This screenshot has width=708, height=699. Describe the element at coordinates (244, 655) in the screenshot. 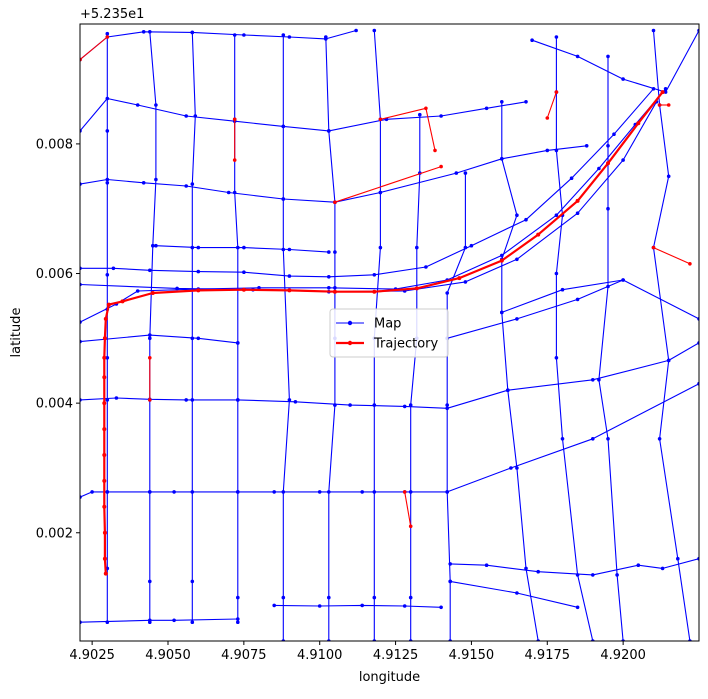

I see `x-tick-label: 4.9075` at that location.